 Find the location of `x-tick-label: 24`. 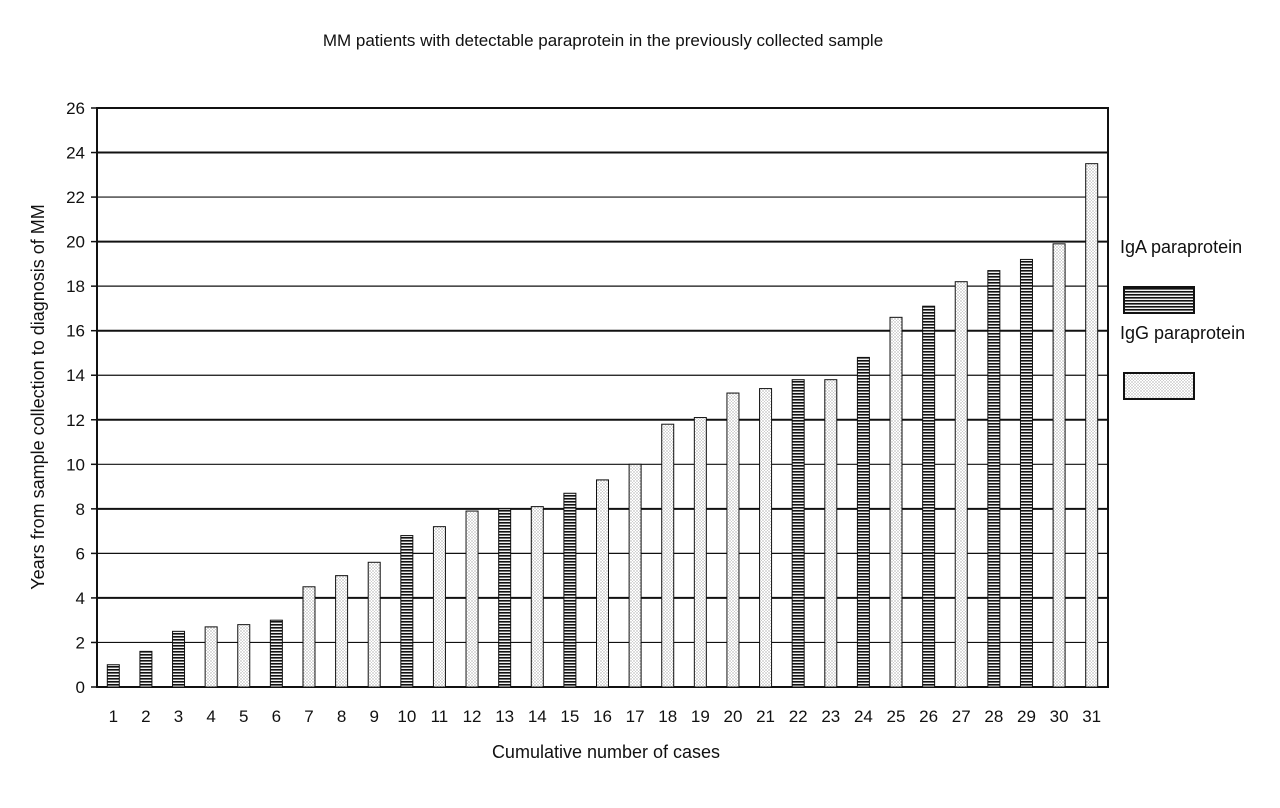

x-tick-label: 24 is located at coordinates (863, 716).